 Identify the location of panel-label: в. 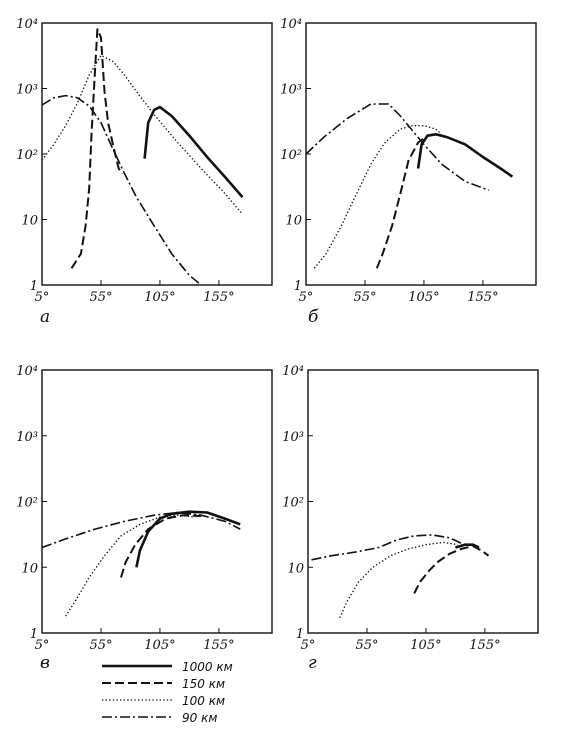
(45, 663).